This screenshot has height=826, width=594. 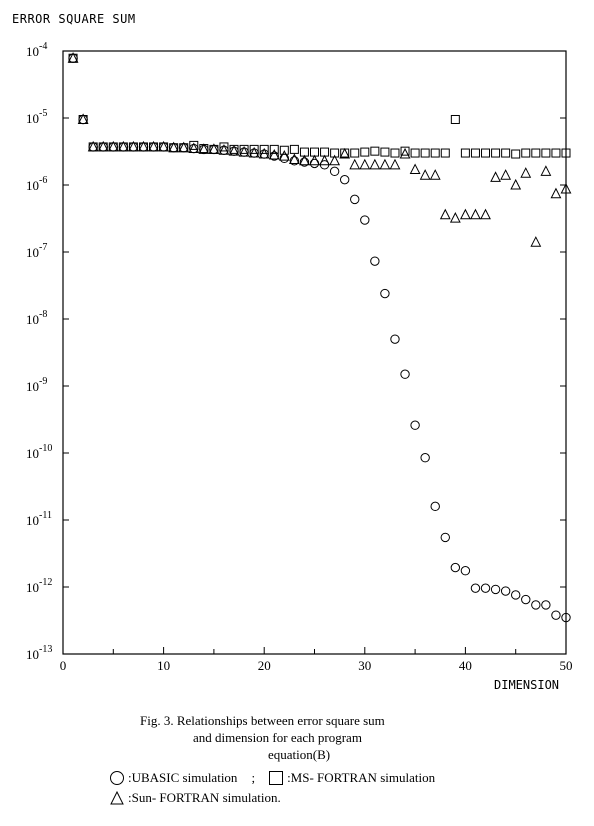 I want to click on caption-line-2: and dimension for each program, so click(x=277, y=737).